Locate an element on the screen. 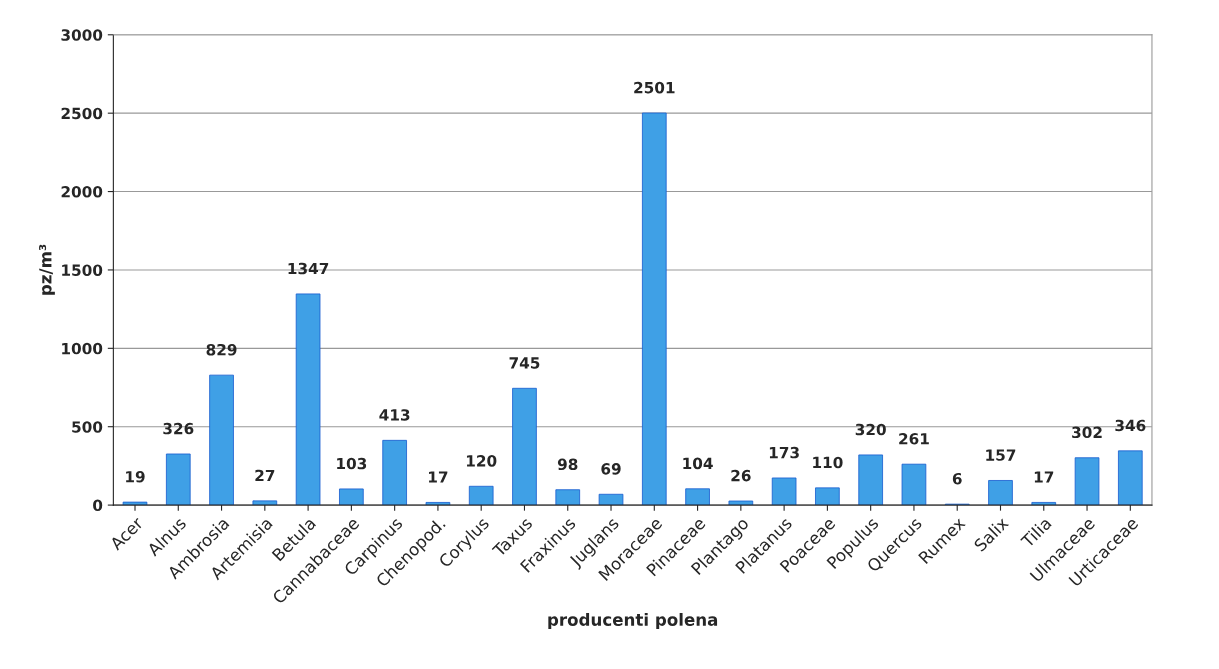 This screenshot has width=1219, height=669. data-label: 120 is located at coordinates (481, 461).